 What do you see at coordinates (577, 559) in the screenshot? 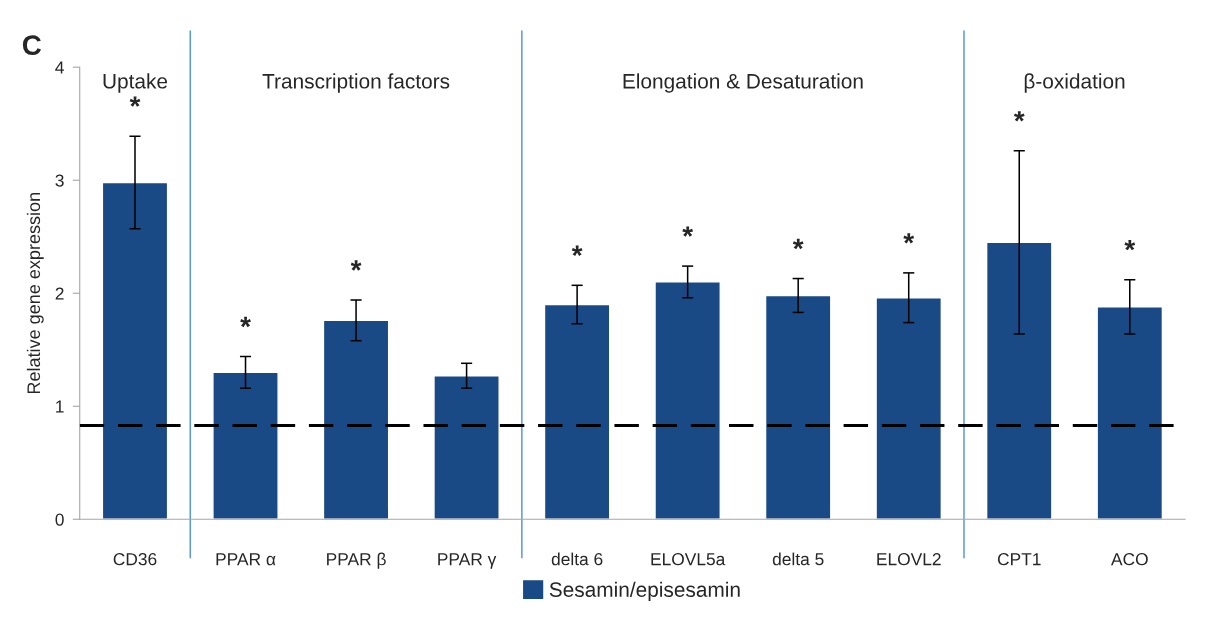
I see `x-tick-label: delta 6` at bounding box center [577, 559].